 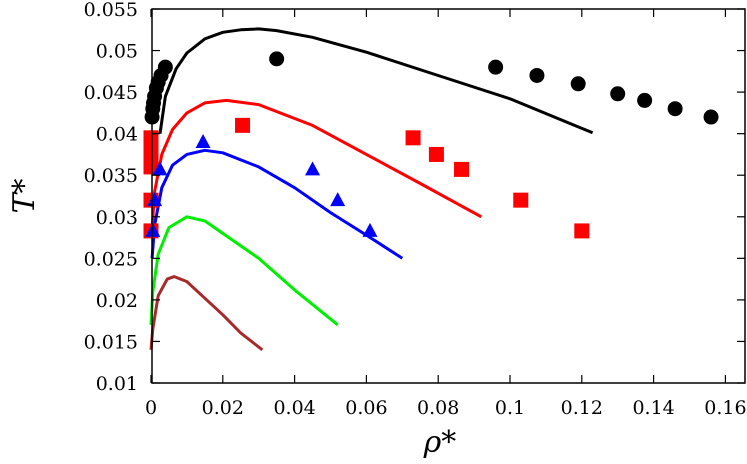 I want to click on y-axis-label: T*, so click(x=24, y=195).